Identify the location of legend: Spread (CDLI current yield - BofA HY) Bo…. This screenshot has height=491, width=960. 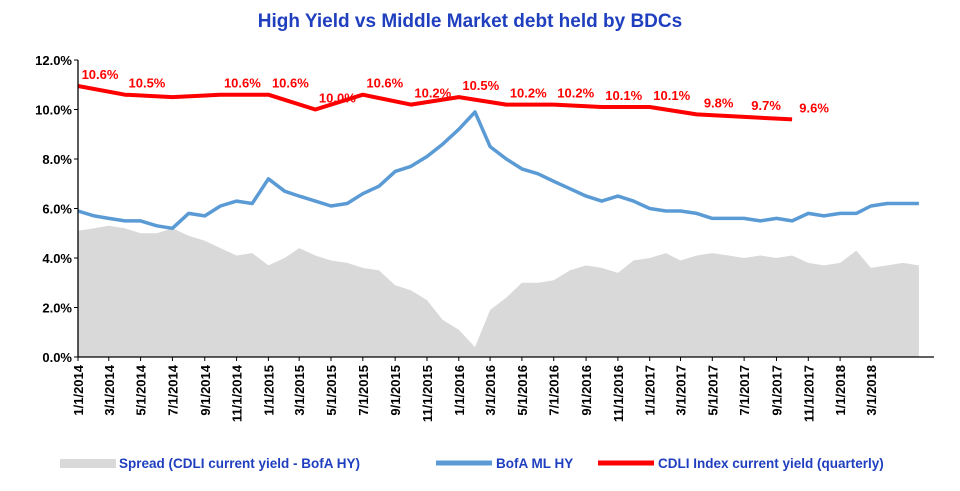
(472, 463).